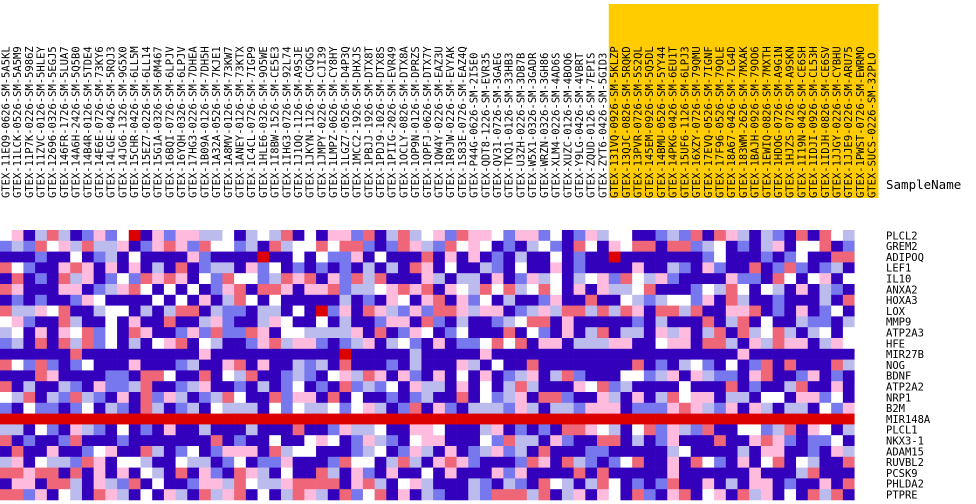  What do you see at coordinates (603, 125) in the screenshot?
I see `column-label: GTEX-ZYT6-0426-SM-5GID3` at bounding box center [603, 125].